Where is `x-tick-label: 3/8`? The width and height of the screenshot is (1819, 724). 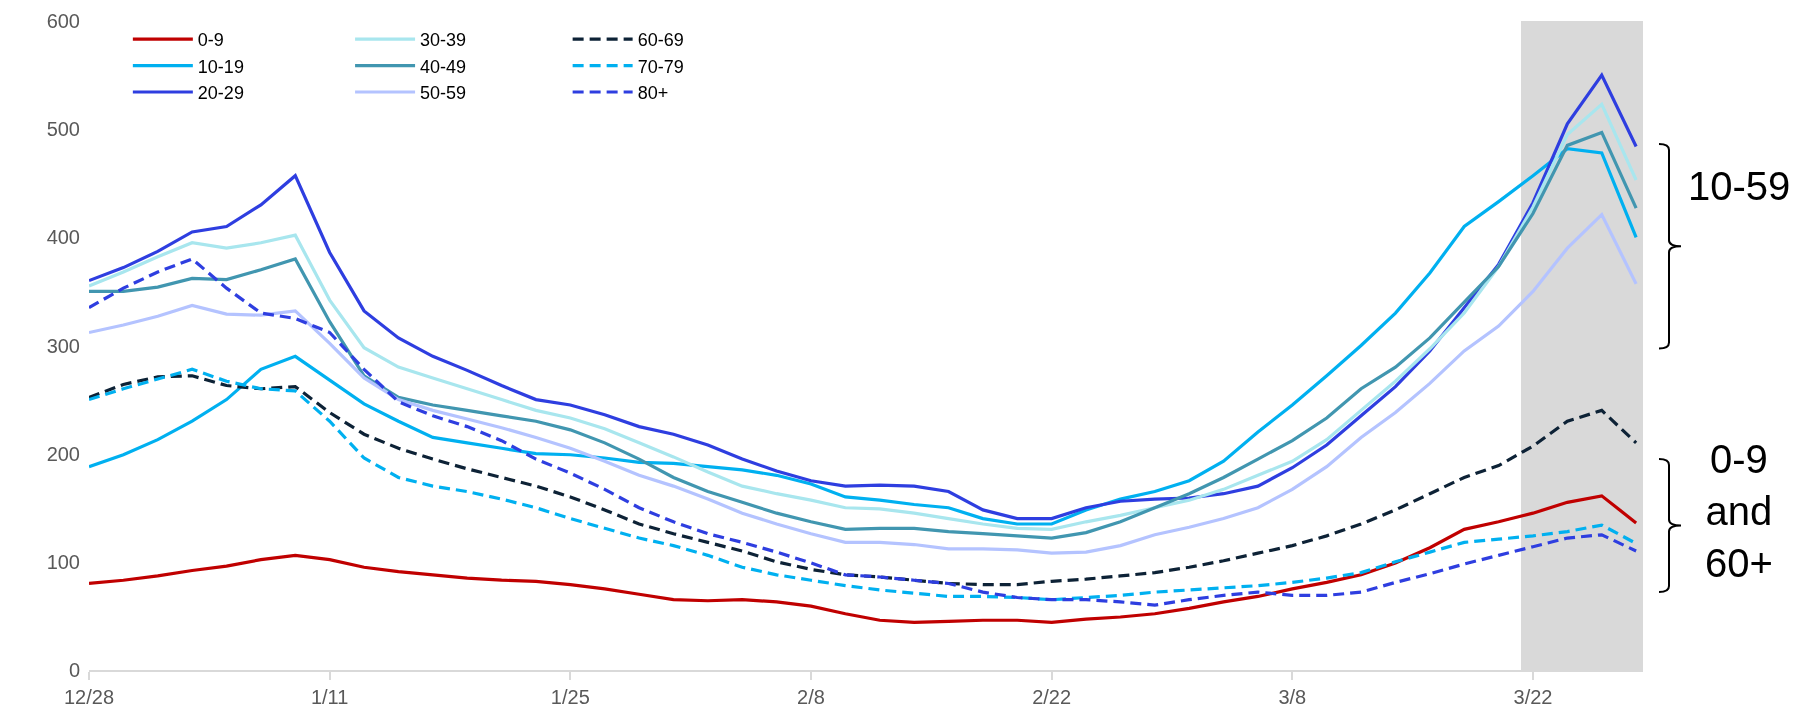 x-tick-label: 3/8 is located at coordinates (1292, 697).